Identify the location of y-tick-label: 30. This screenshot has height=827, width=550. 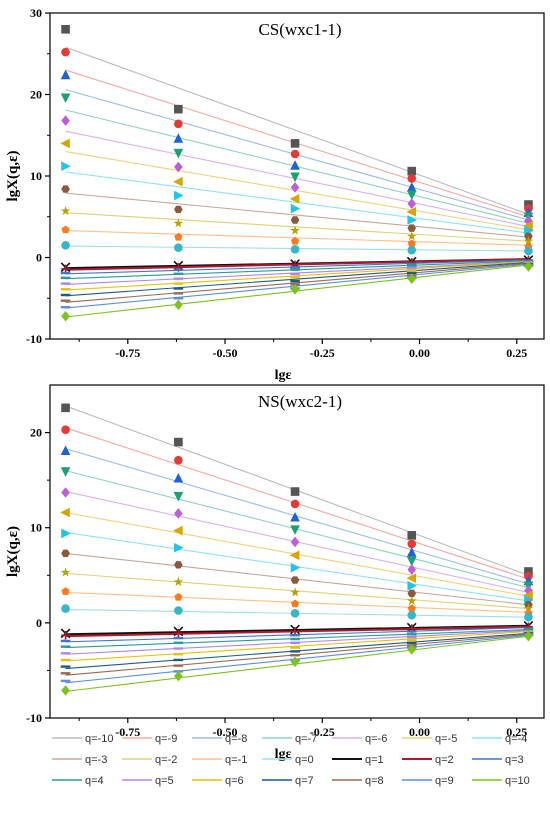
(36, 13).